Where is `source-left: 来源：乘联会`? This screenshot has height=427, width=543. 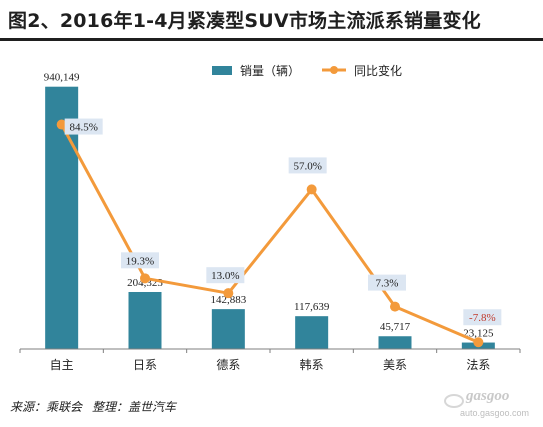
source-left: 来源：乘联会 is located at coordinates (46, 407).